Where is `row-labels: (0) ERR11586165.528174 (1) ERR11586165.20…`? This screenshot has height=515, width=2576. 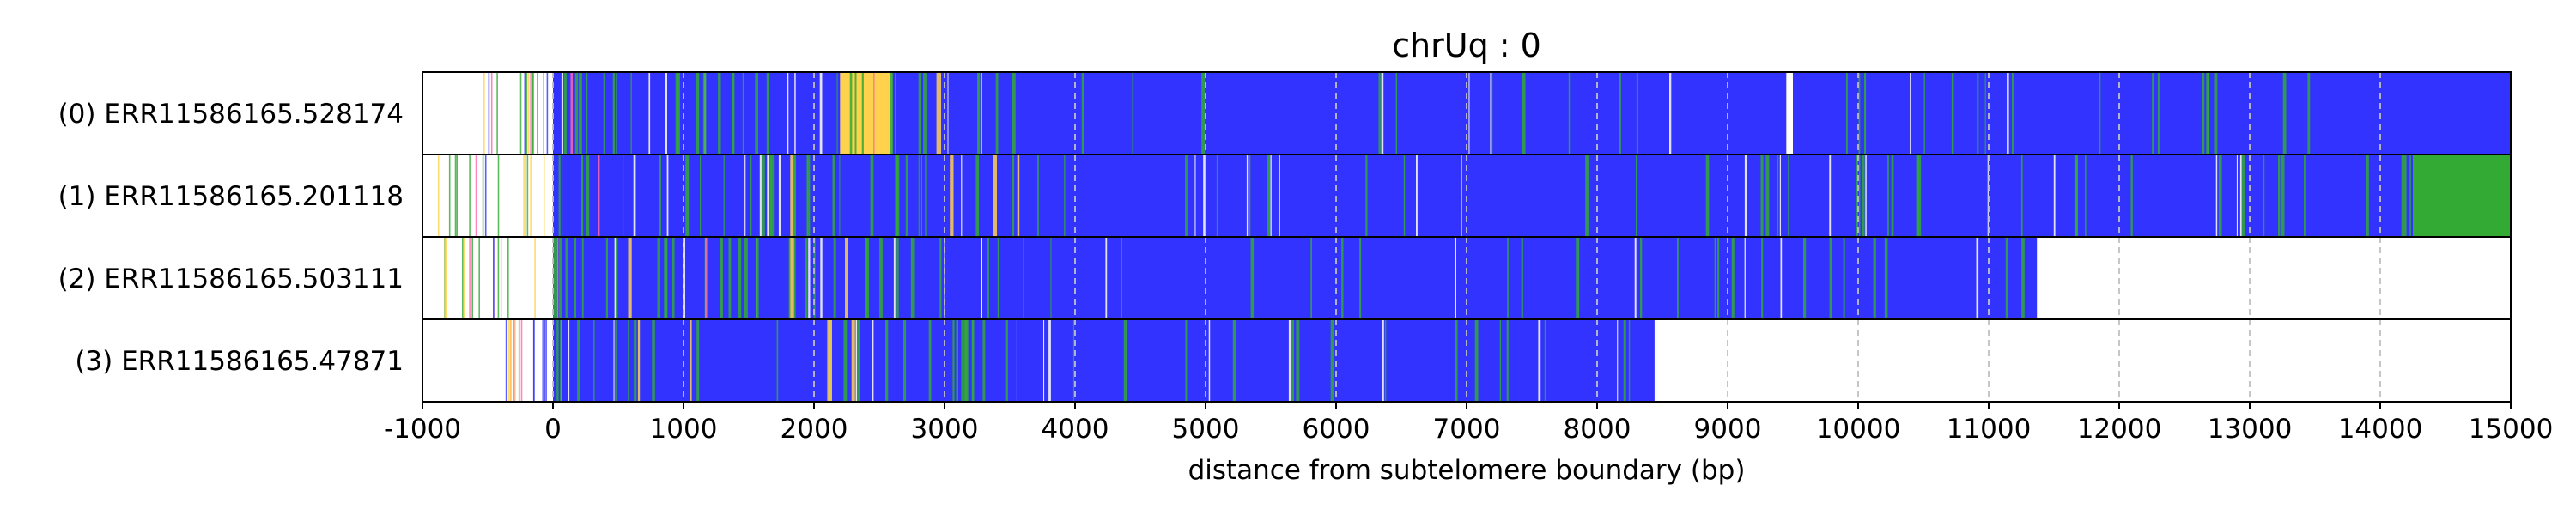 row-labels: (0) ERR11586165.528174 (1) ERR11586165.20… is located at coordinates (231, 238).